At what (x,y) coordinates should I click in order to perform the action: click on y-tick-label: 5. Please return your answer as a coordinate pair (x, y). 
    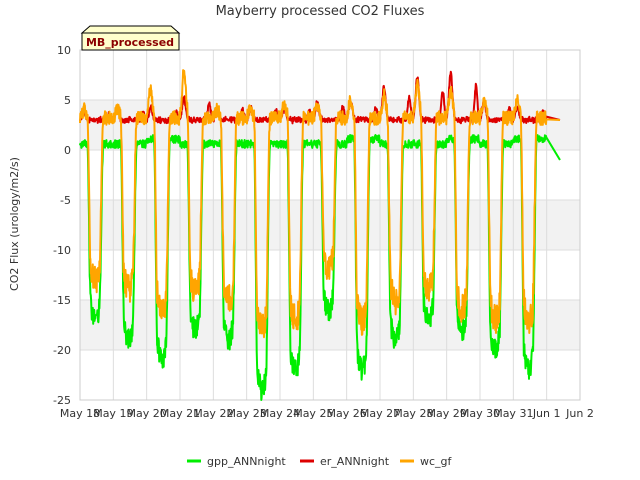
    Looking at the image, I should click on (67, 100).